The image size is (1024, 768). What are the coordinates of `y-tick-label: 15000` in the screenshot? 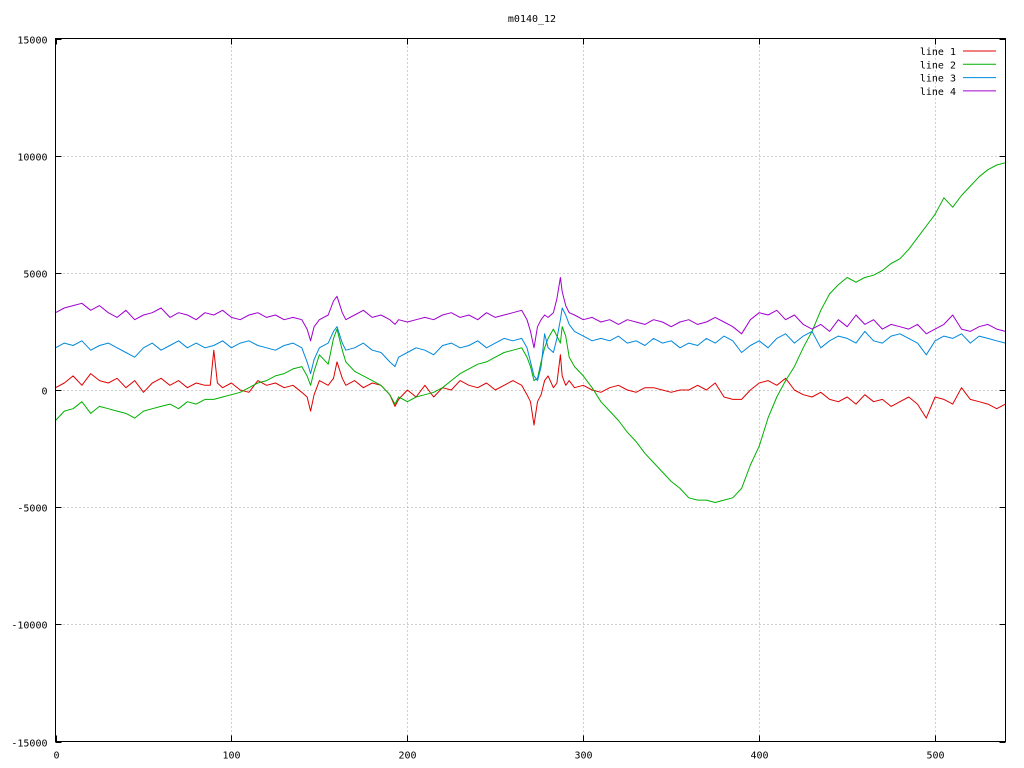 It's located at (32, 41).